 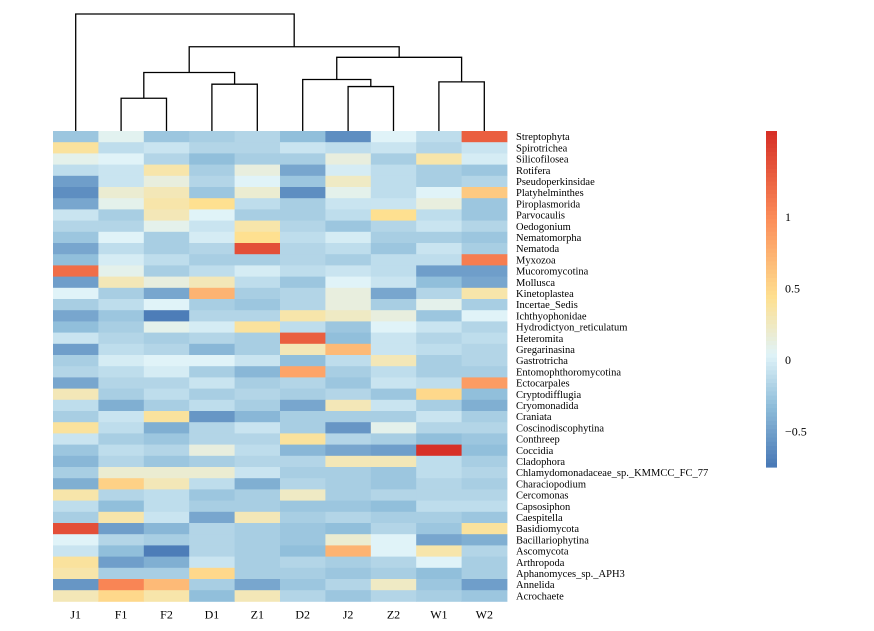 I want to click on row-label: Aphanomyces_sp._APH3, so click(x=570, y=574).